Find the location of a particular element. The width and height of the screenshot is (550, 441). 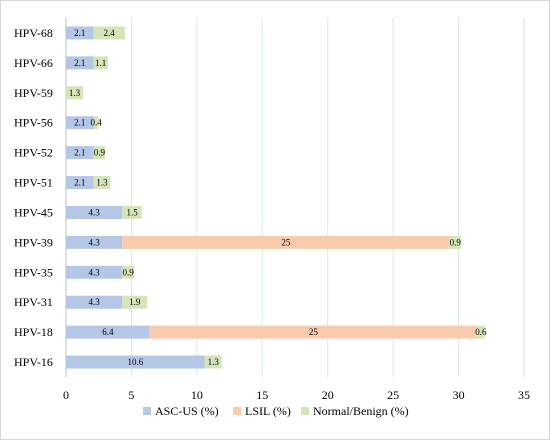

x-tick-label: 15 is located at coordinates (262, 395).